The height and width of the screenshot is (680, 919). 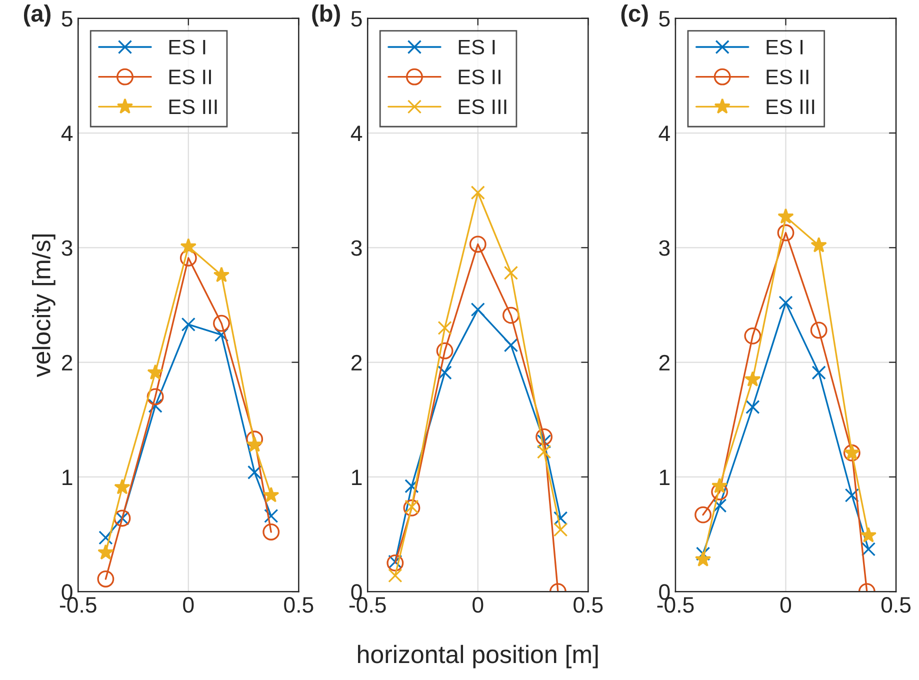 I want to click on y-axis-title: velocity [m/s], so click(x=44, y=306).